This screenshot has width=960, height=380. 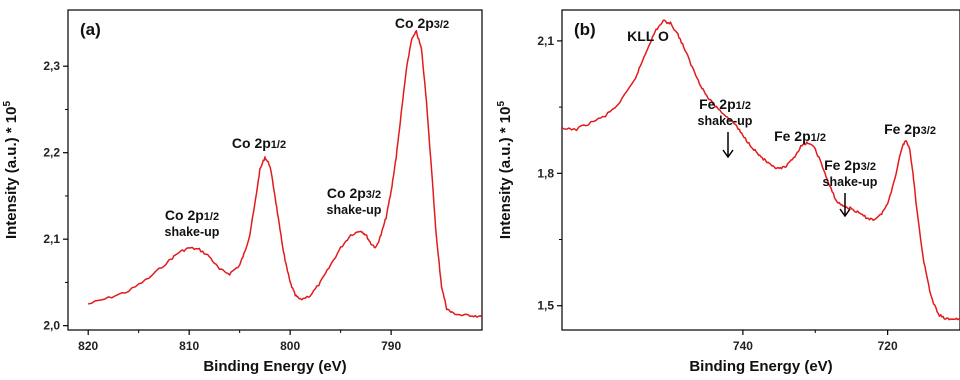 What do you see at coordinates (545, 306) in the screenshot?
I see `y-tick-label: 1,5` at bounding box center [545, 306].